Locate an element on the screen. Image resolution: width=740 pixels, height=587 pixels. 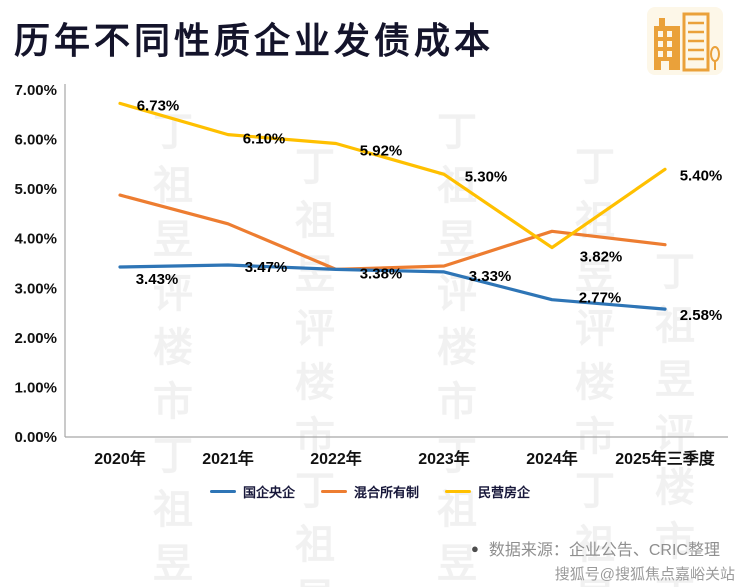
y-tick-label: 5.00% is located at coordinates (35, 189).